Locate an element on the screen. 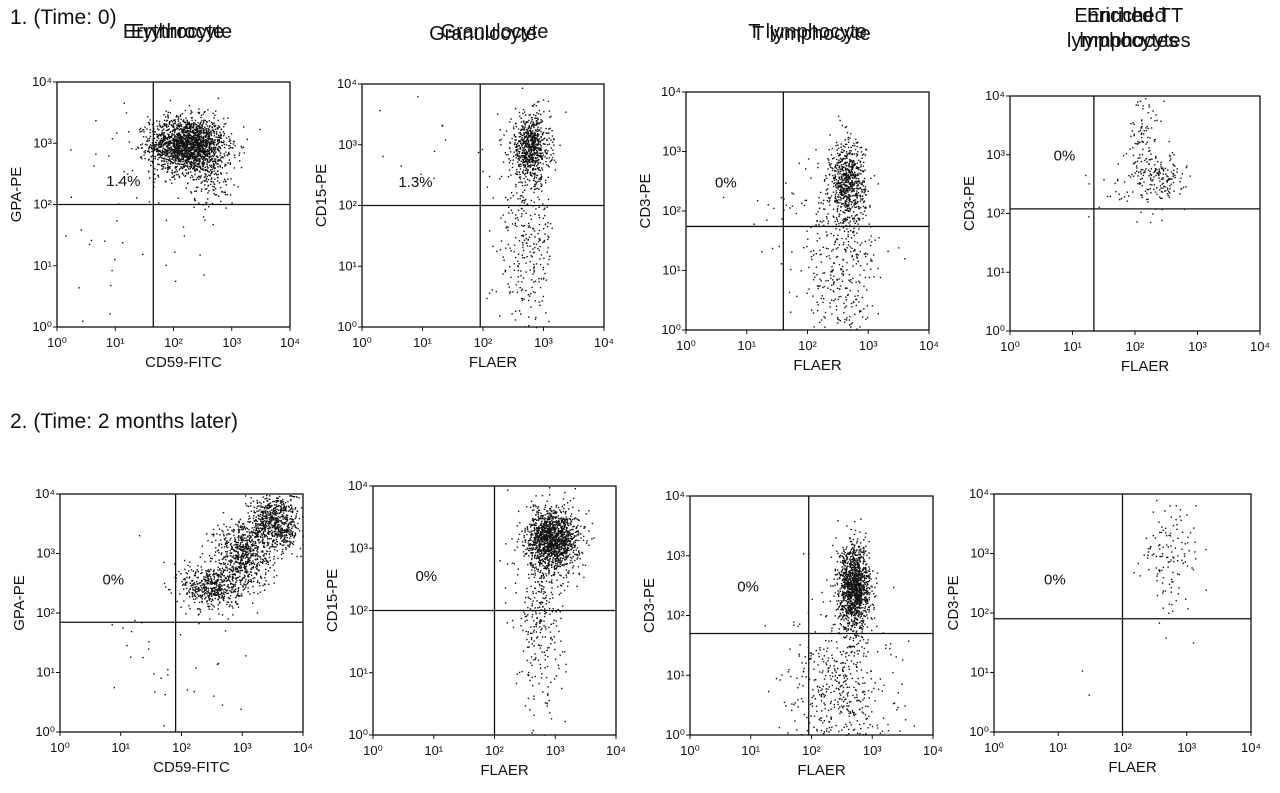  panel-4-plot-frame is located at coordinates (1135, 213).